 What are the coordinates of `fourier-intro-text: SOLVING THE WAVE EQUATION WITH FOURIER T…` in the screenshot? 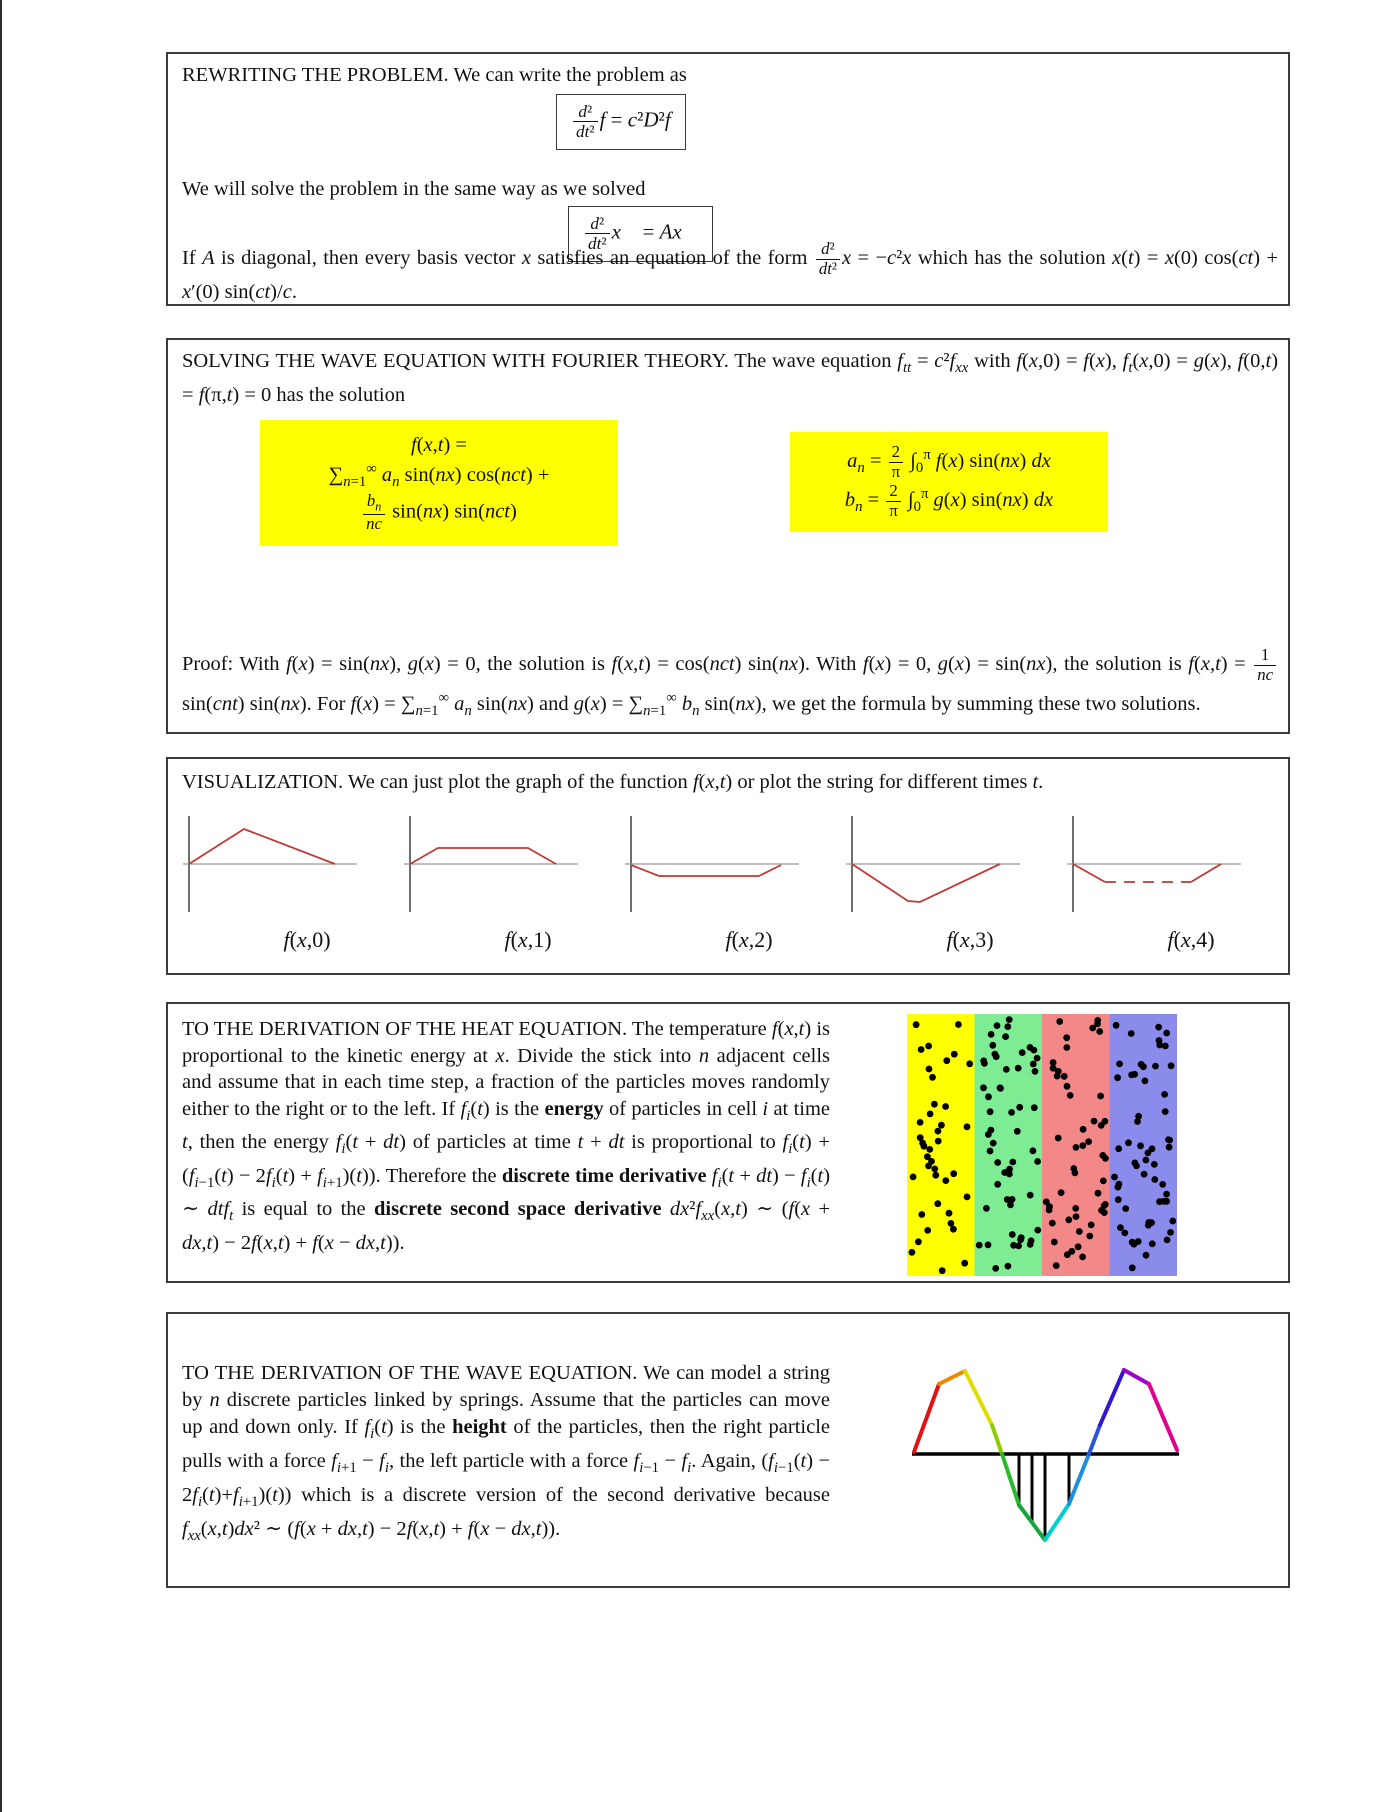 It's located at (730, 378).